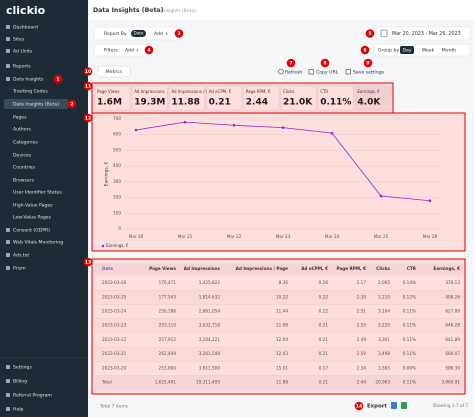 The width and height of the screenshot is (474, 417). What do you see at coordinates (18, 410) in the screenshot?
I see `menu-item: Help` at bounding box center [18, 410].